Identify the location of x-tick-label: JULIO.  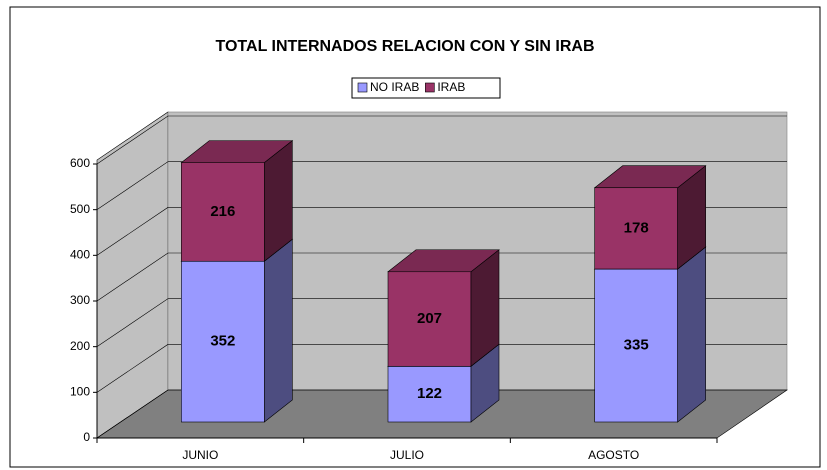
(407, 455).